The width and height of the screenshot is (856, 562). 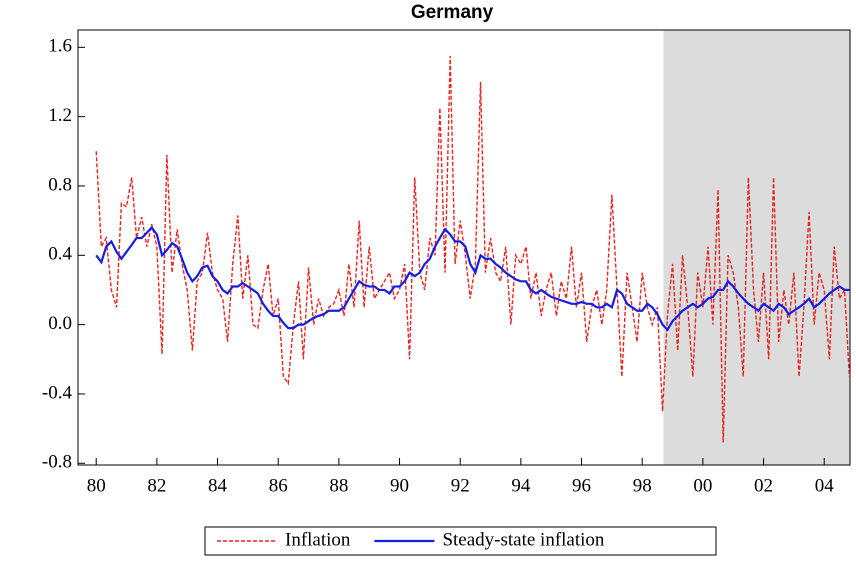 What do you see at coordinates (60, 46) in the screenshot?
I see `y-tick-label: 1.6` at bounding box center [60, 46].